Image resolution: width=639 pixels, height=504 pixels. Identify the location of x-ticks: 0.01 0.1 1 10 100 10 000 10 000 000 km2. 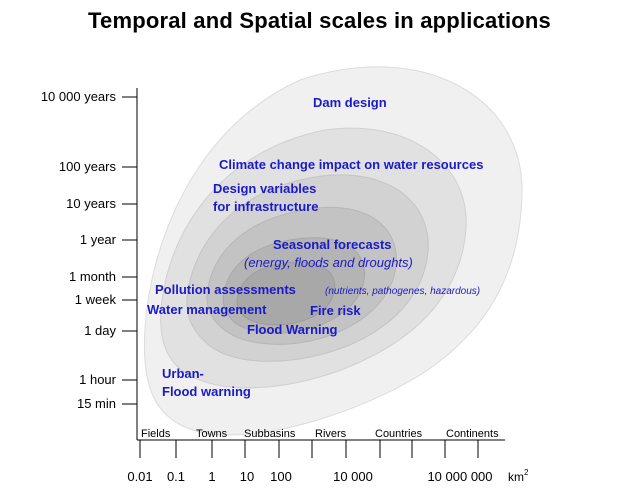
(328, 462).